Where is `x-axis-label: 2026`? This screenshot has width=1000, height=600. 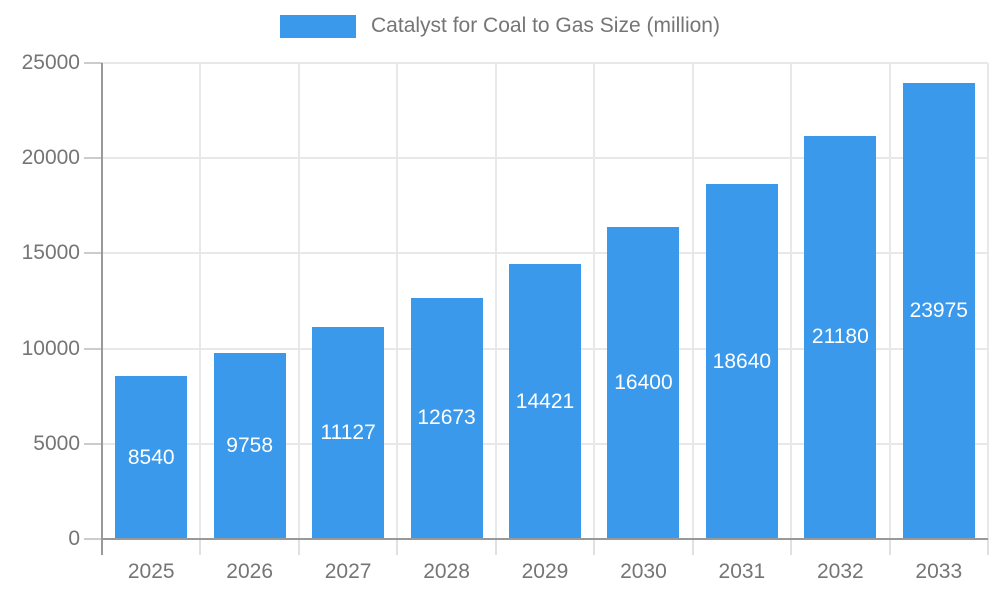
x-axis-label: 2026 is located at coordinates (250, 571).